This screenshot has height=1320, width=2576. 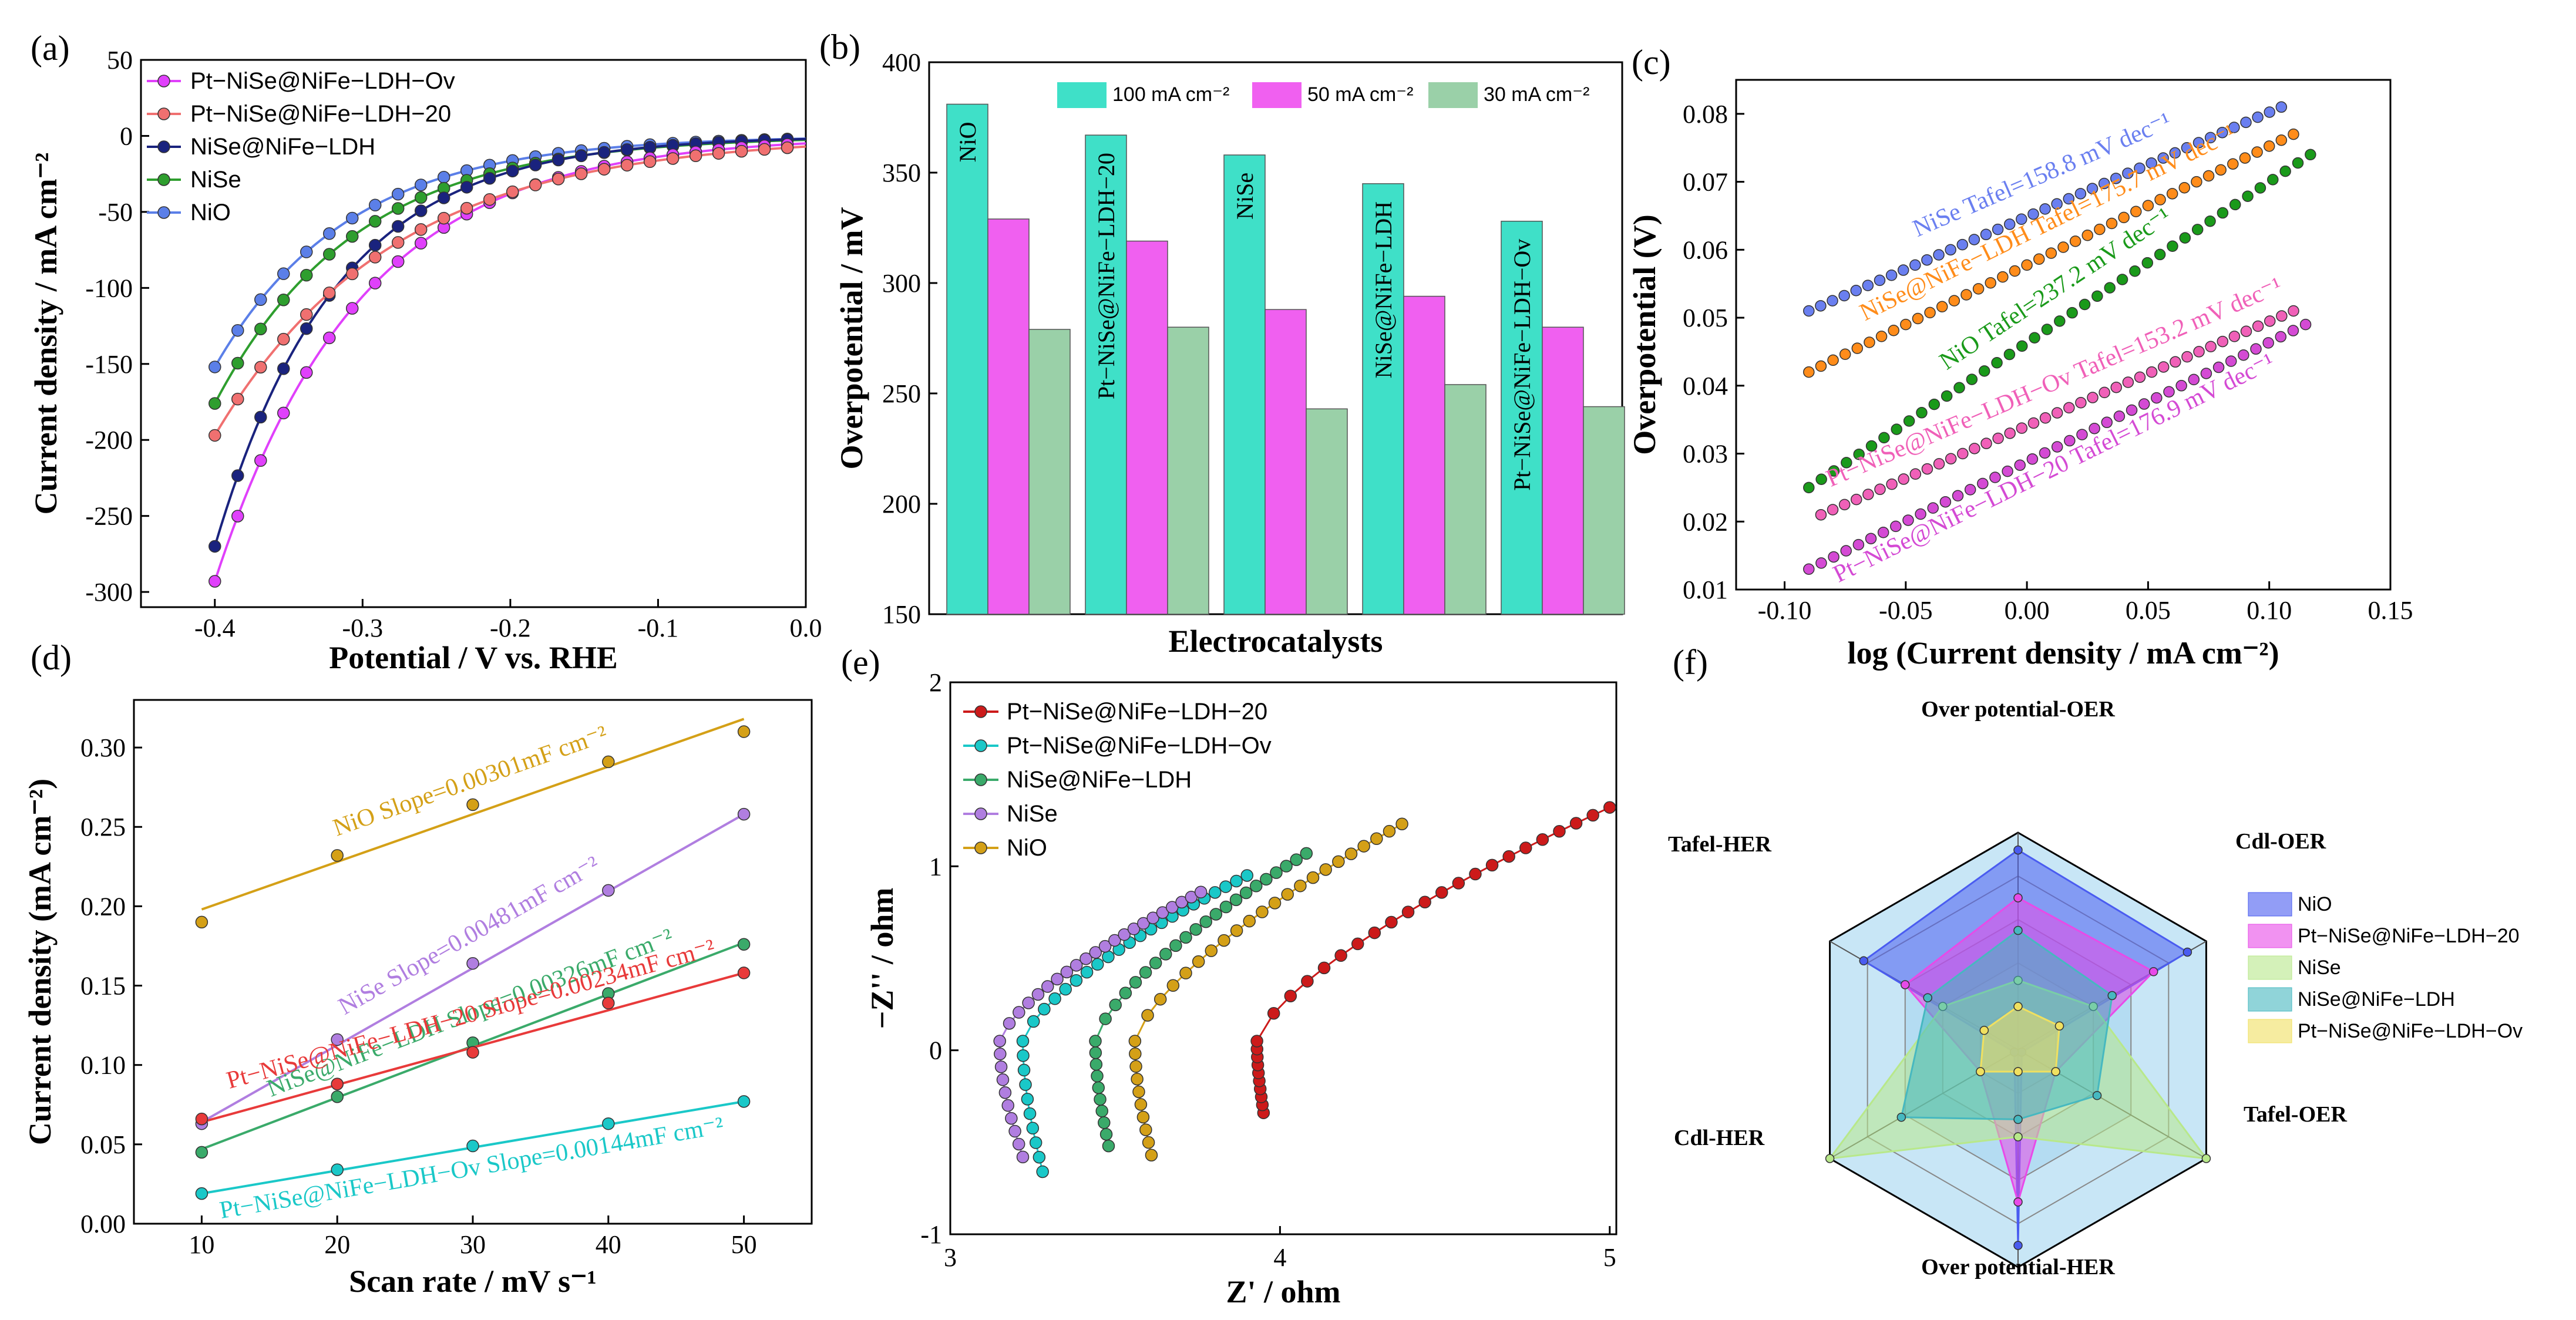 I want to click on panel-label: (c), so click(x=1651, y=62).